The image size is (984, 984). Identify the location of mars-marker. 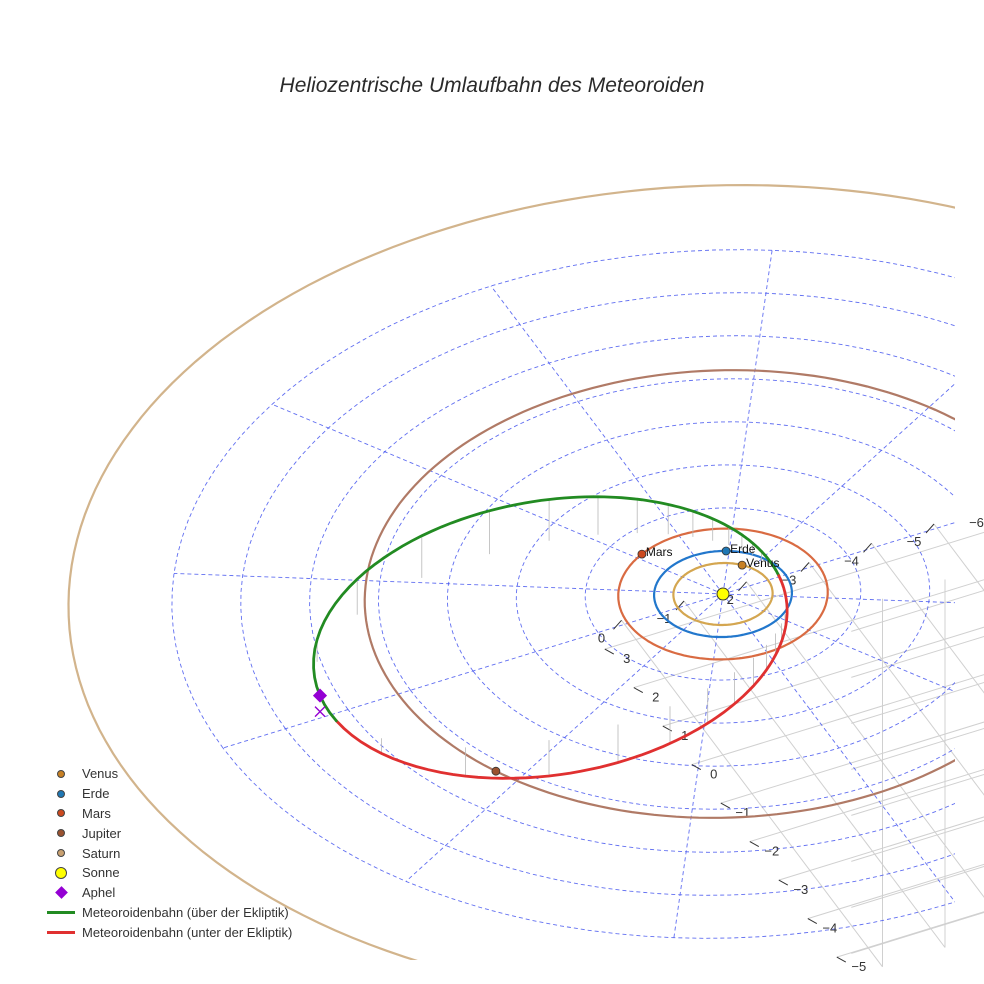
(642, 554).